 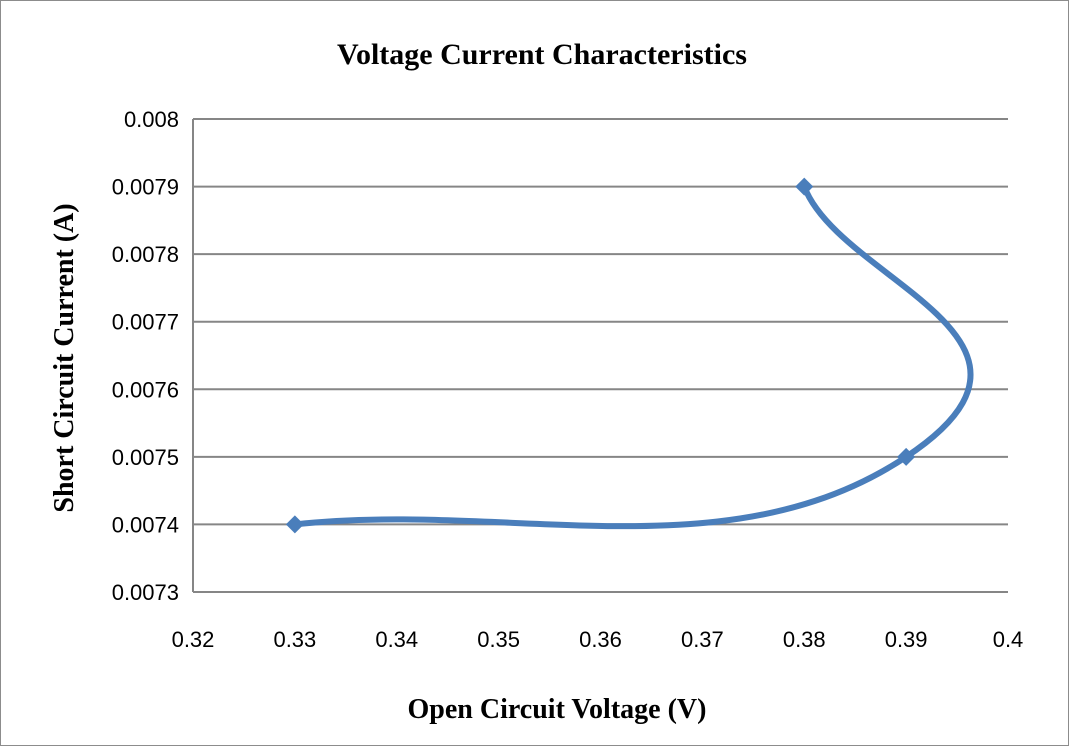 I want to click on x-tick-label: 0.36, so click(x=600, y=639).